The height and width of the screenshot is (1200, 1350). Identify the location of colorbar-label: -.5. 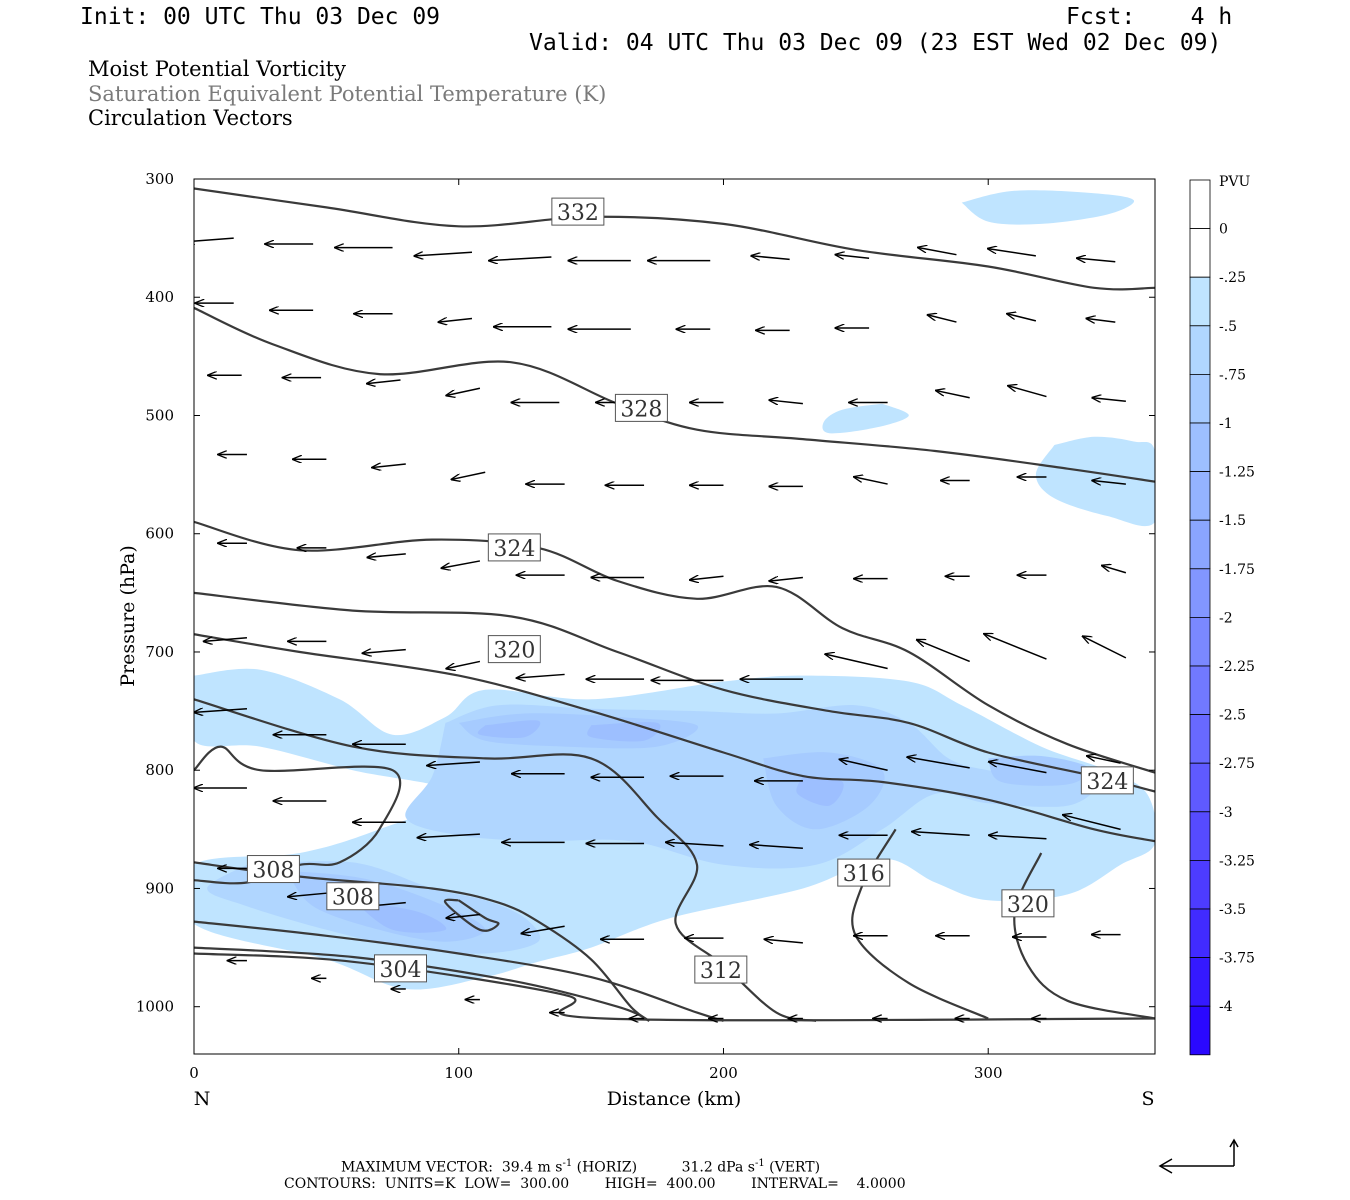
(1228, 327).